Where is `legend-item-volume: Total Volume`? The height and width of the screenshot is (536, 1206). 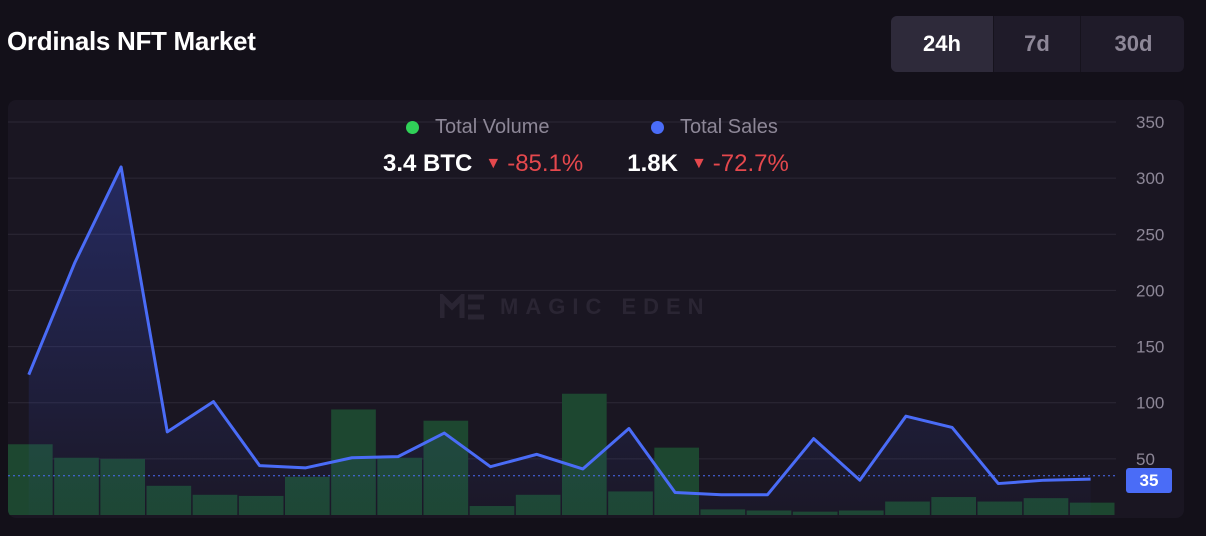
legend-item-volume: Total Volume is located at coordinates (528, 127).